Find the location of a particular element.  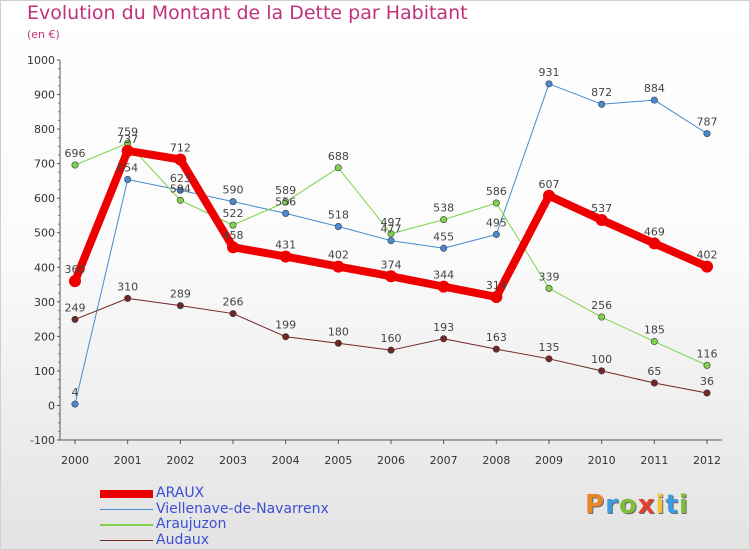

data-label: 163 is located at coordinates (496, 337).